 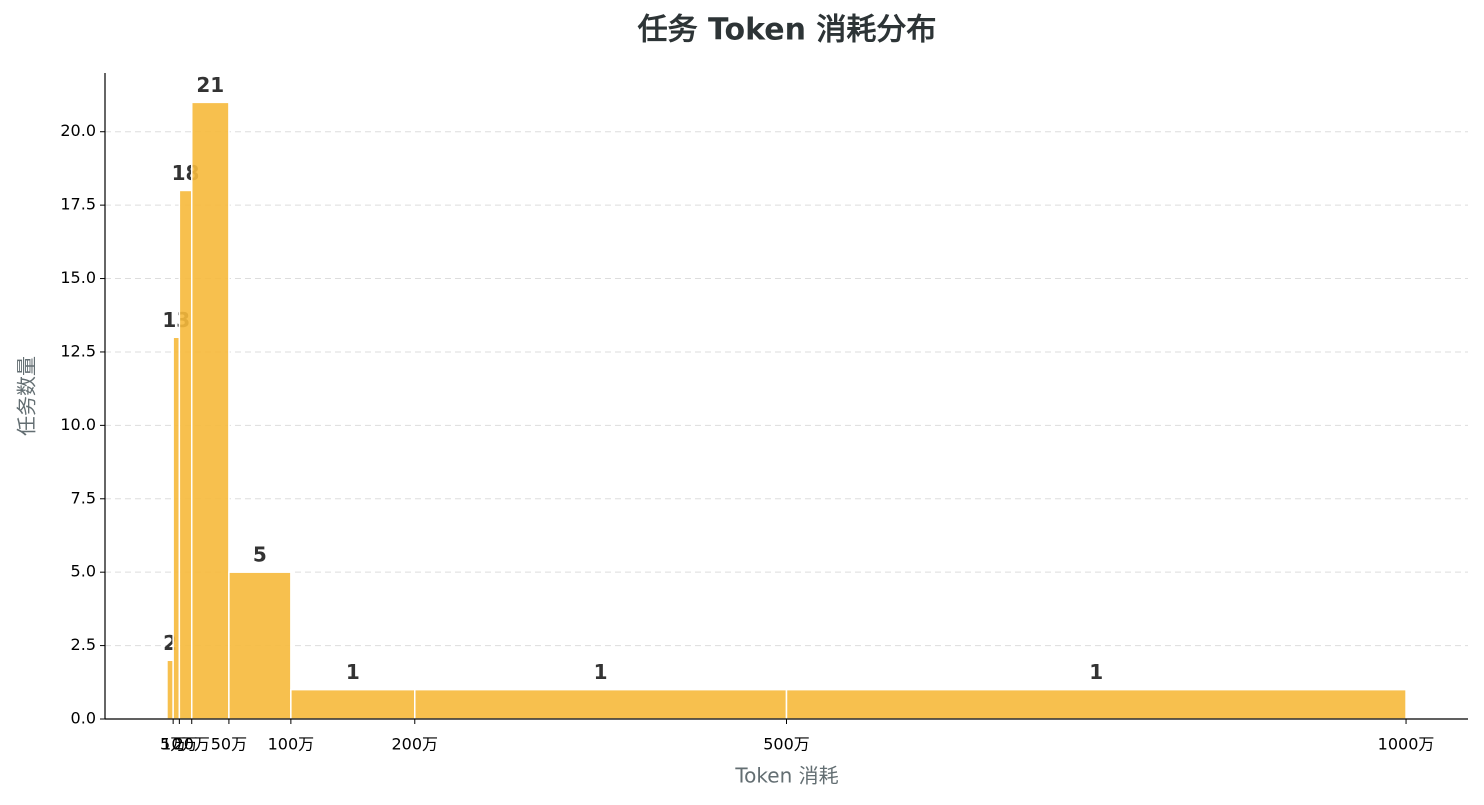 I want to click on y-tick-label: 20.0, so click(x=78, y=130).